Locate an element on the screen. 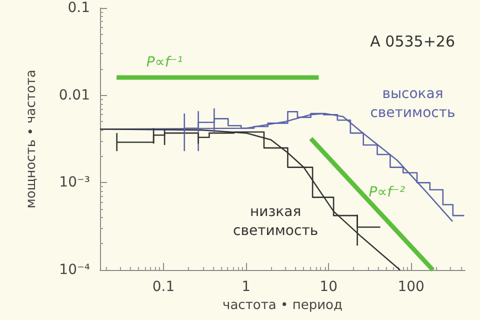 This screenshot has width=480, height=320. x-axis-title: частота • период is located at coordinates (282, 305).